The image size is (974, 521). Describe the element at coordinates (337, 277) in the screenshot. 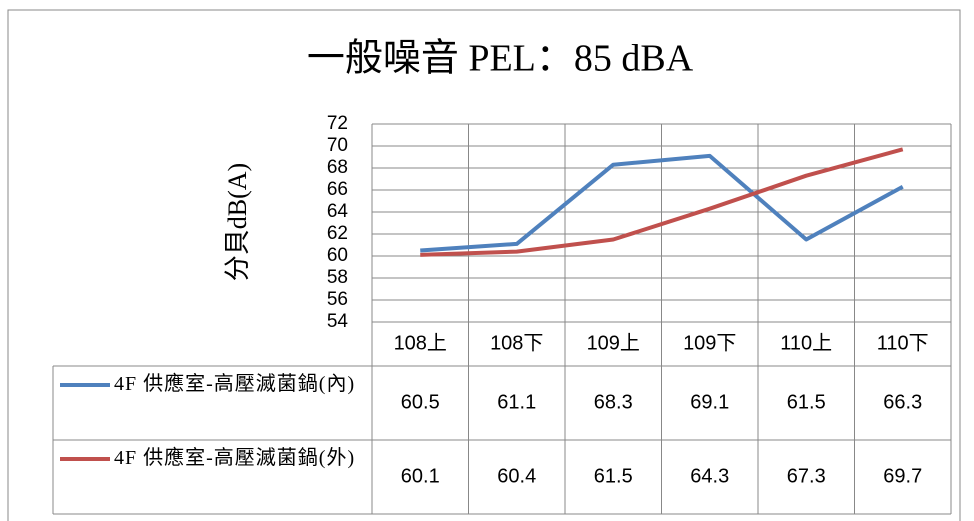

I see `y-tick-label: 58` at that location.